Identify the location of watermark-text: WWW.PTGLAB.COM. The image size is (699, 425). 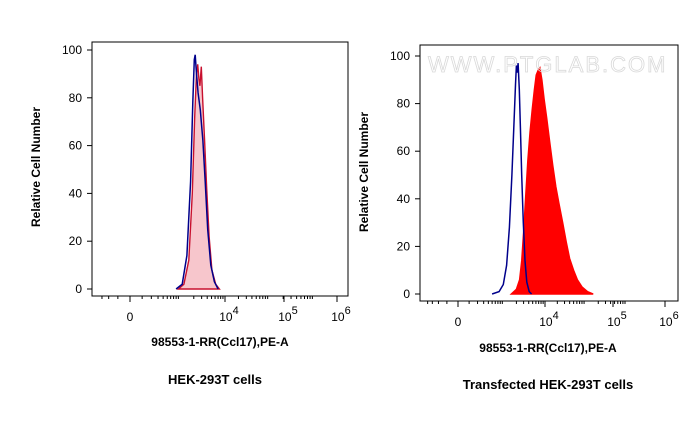
(547, 64).